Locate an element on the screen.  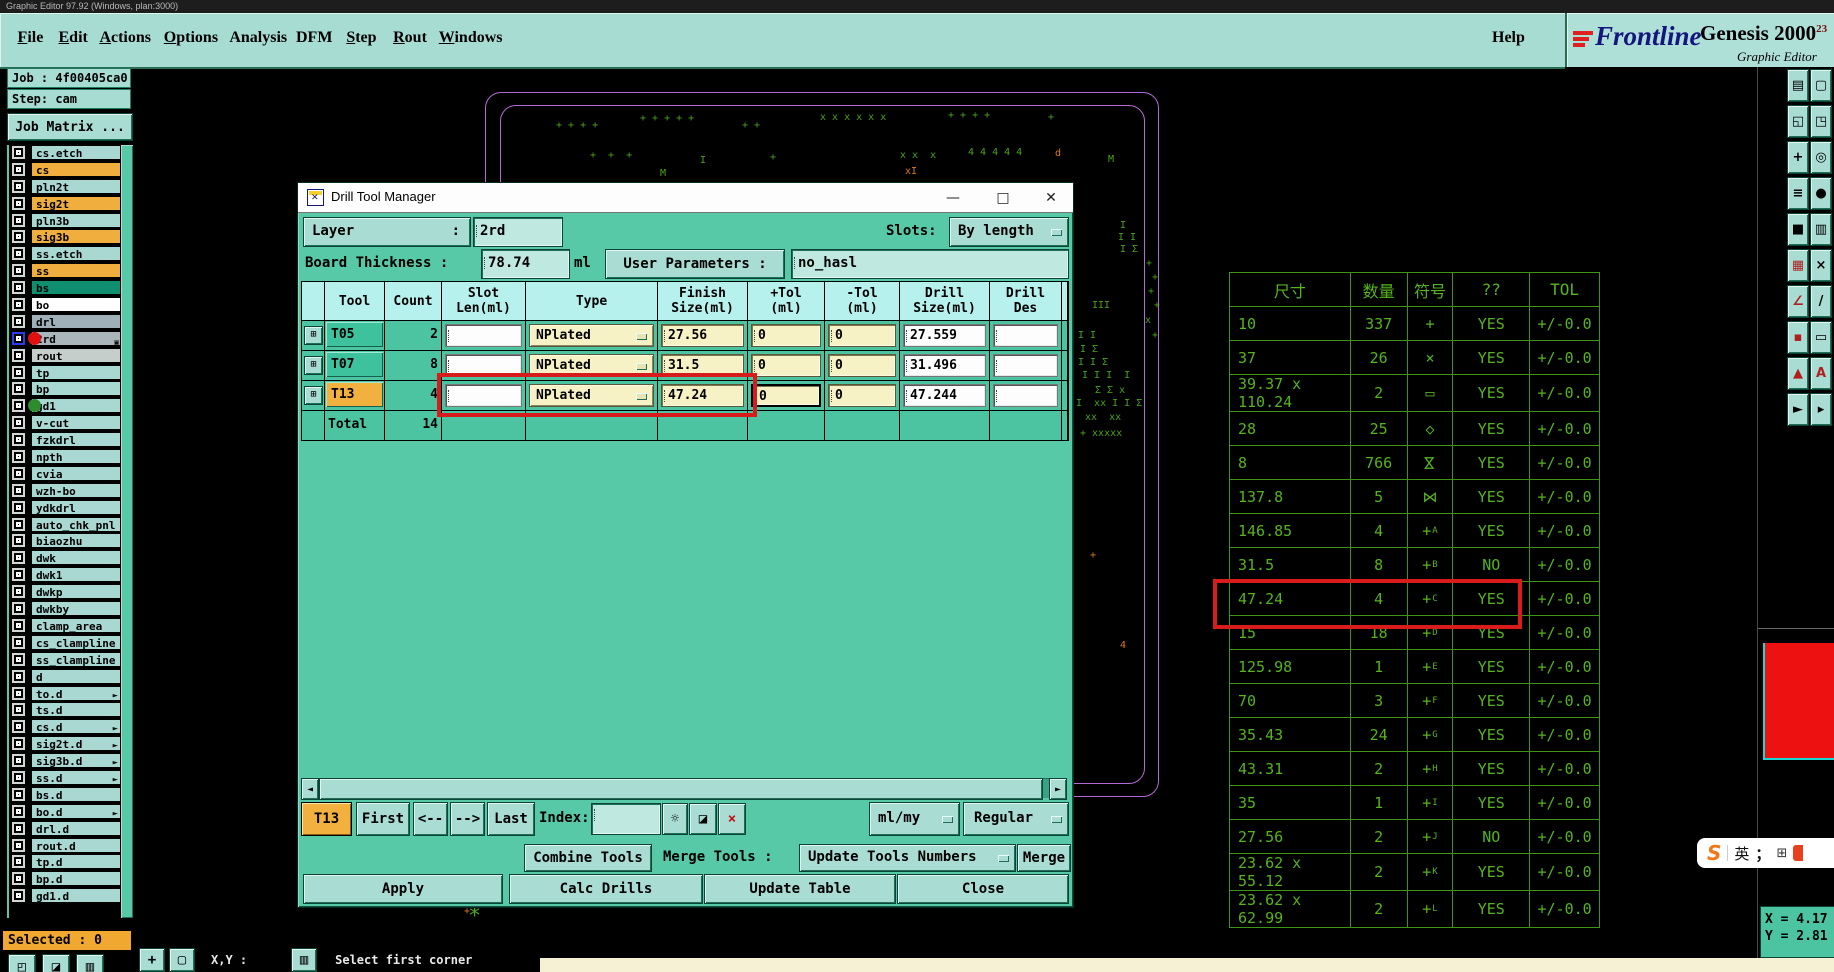
active-color-swatch is located at coordinates (1798, 701).